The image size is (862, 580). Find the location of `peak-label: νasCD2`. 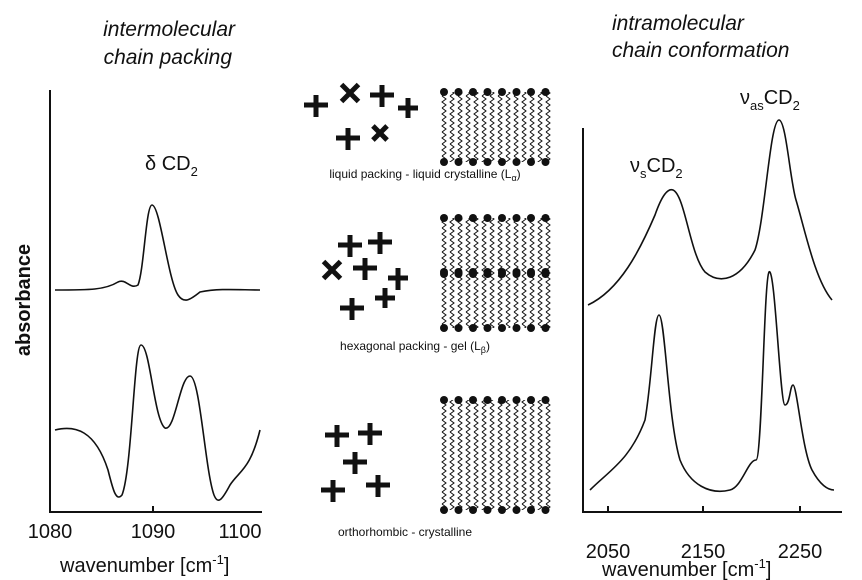

peak-label: νasCD2 is located at coordinates (770, 100).